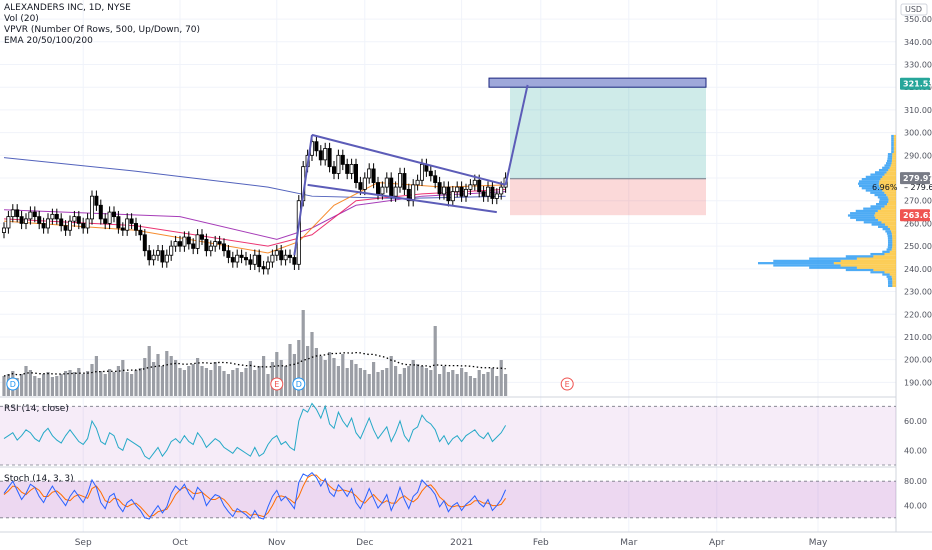 This screenshot has width=932, height=550. What do you see at coordinates (102, 30) in the screenshot?
I see `vpvr-indicator-label: VPVR (Number Of Rows, 500, Up/Down, 70)` at bounding box center [102, 30].